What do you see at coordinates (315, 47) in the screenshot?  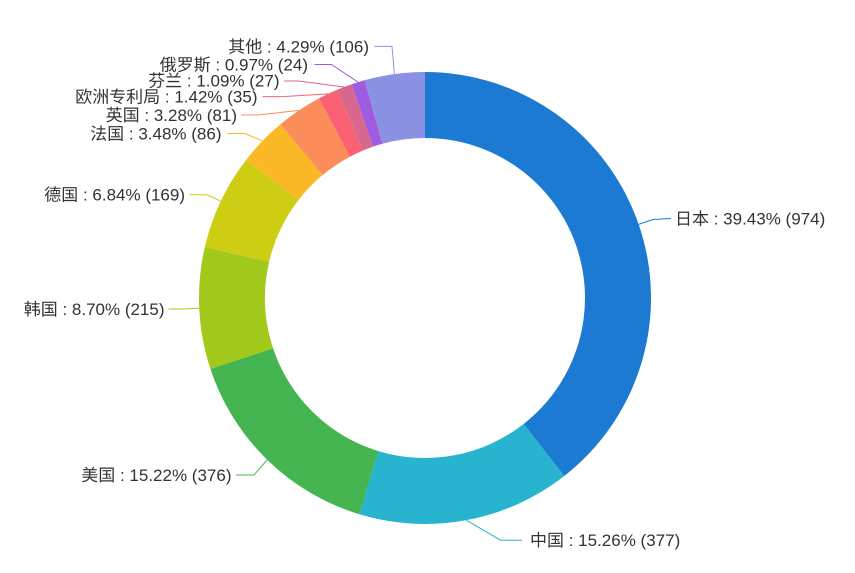 I see `svg-text:: 4.29% (106): : 4.29% (106)` at bounding box center [315, 47].